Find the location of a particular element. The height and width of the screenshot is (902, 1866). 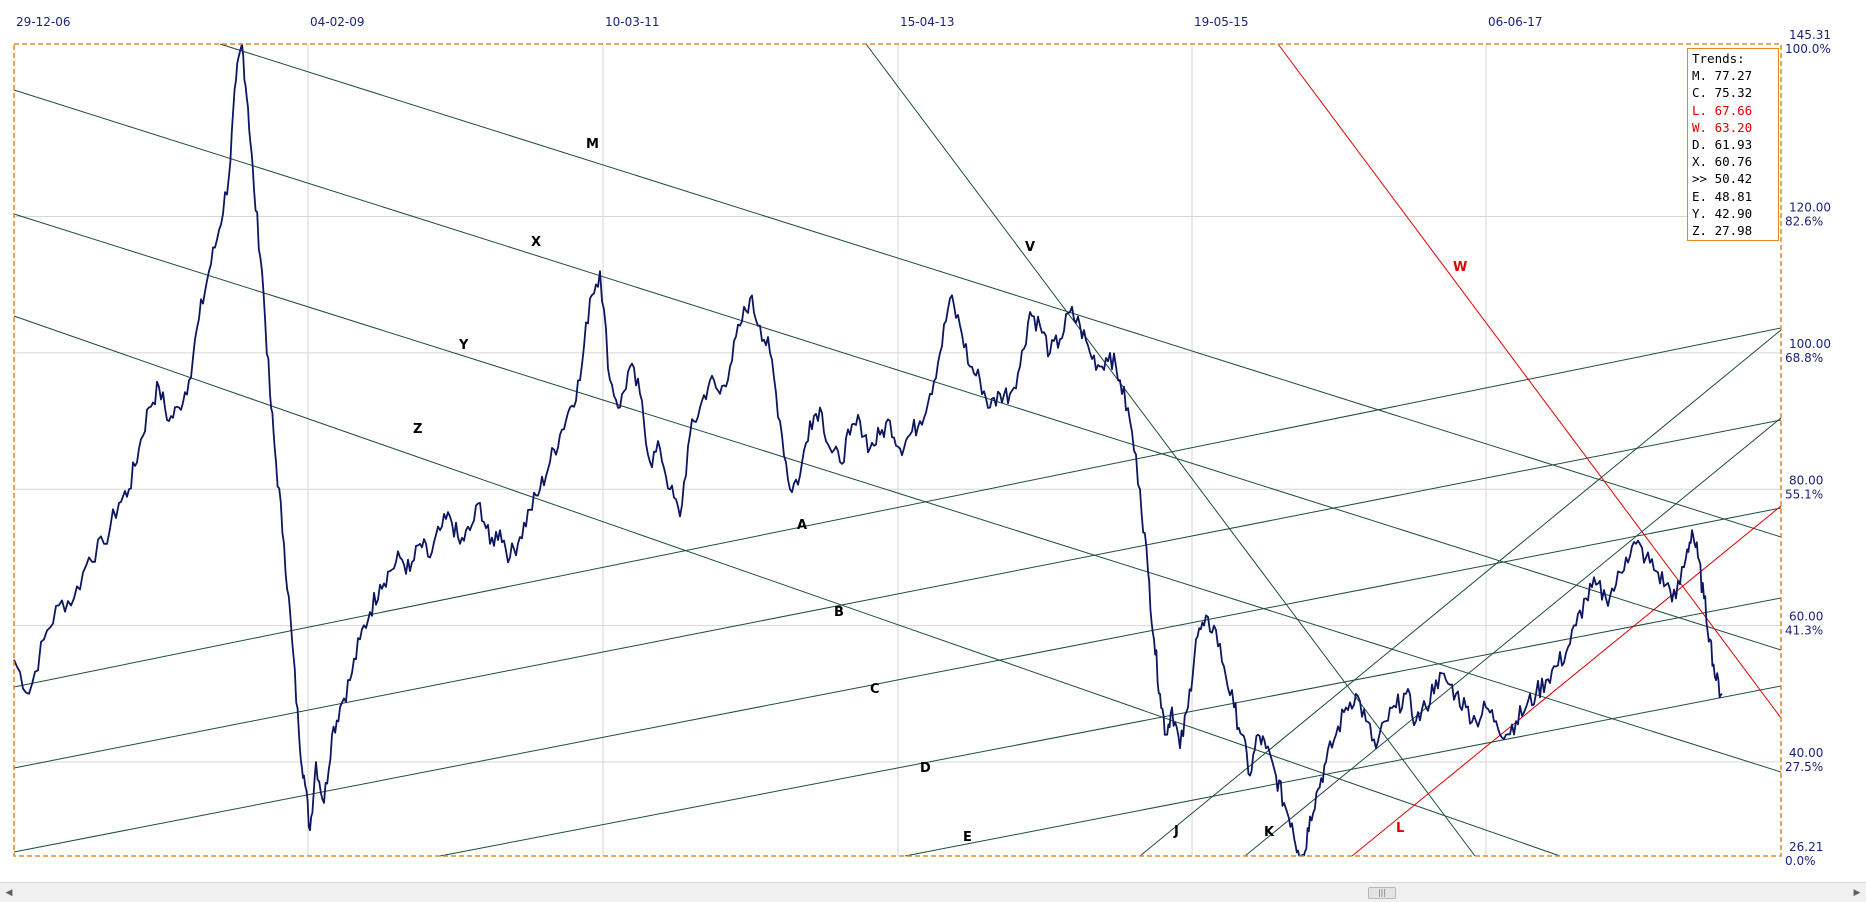

x-tick-label: 29-12-06 is located at coordinates (43, 22).